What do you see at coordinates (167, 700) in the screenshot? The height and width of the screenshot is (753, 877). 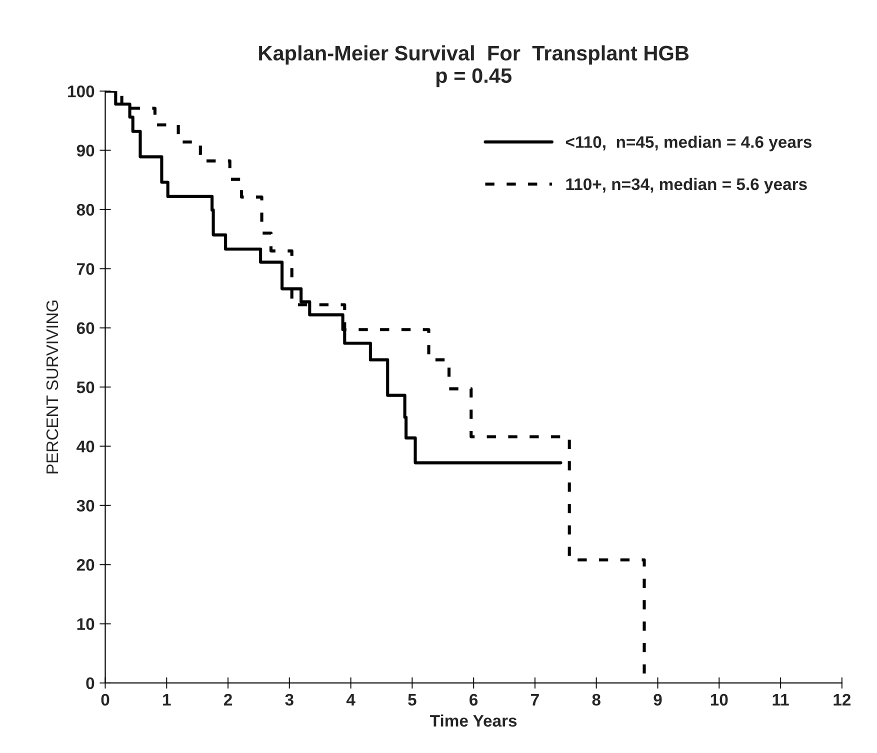 I see `x-tick-label: 1` at bounding box center [167, 700].